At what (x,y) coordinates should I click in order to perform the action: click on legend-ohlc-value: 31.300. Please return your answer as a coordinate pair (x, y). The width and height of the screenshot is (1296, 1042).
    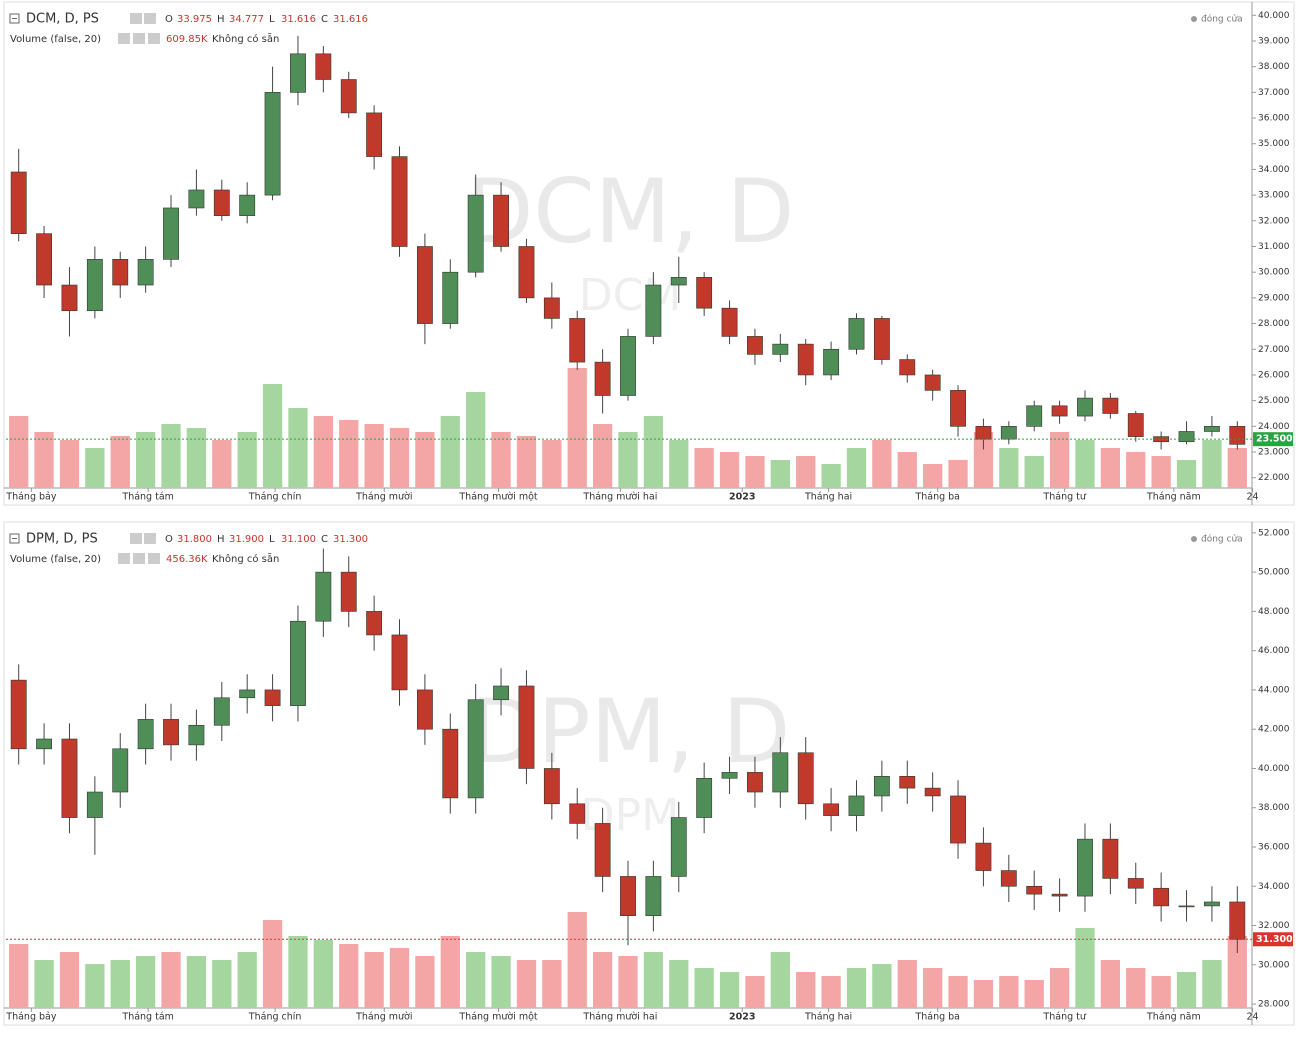
    Looking at the image, I should click on (350, 539).